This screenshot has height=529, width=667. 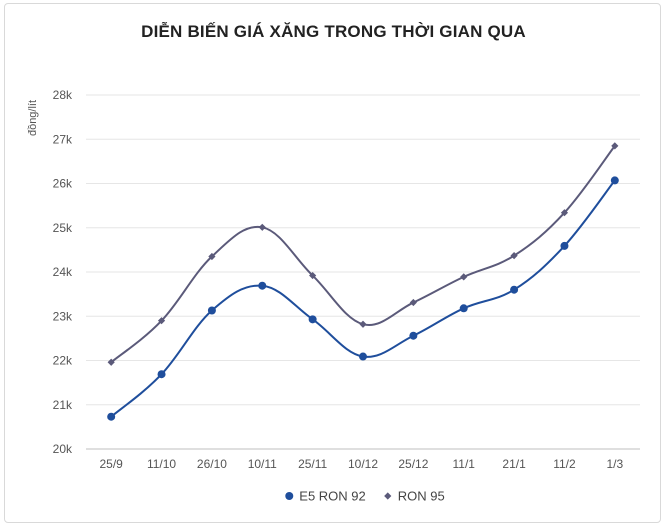 What do you see at coordinates (564, 464) in the screenshot?
I see `x-tick-label: 11/2` at bounding box center [564, 464].